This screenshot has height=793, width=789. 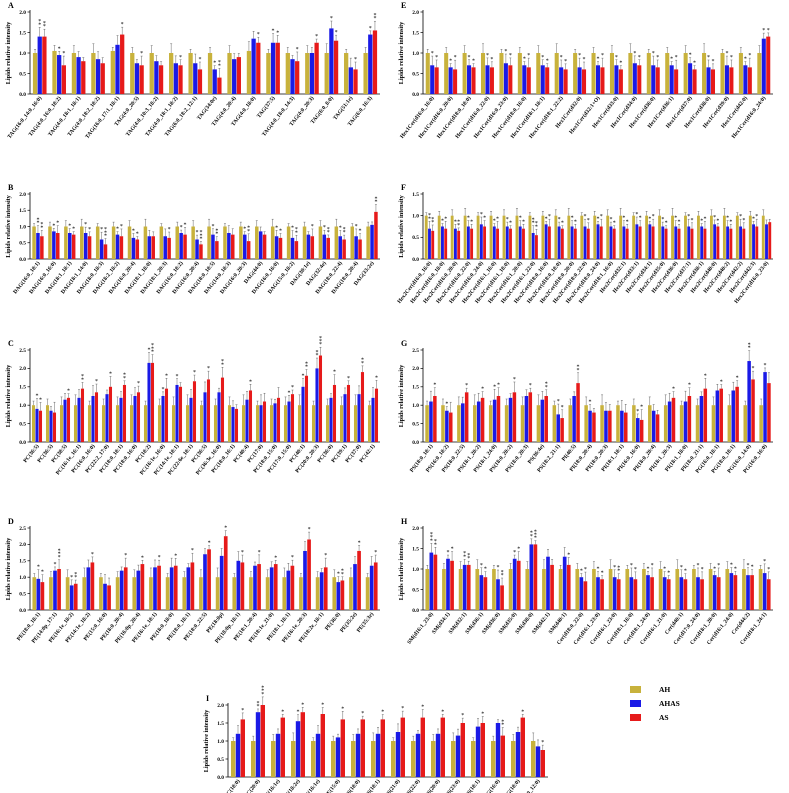 I want to click on category-label: SM(d16:1_23:0), so click(x=420, y=628).